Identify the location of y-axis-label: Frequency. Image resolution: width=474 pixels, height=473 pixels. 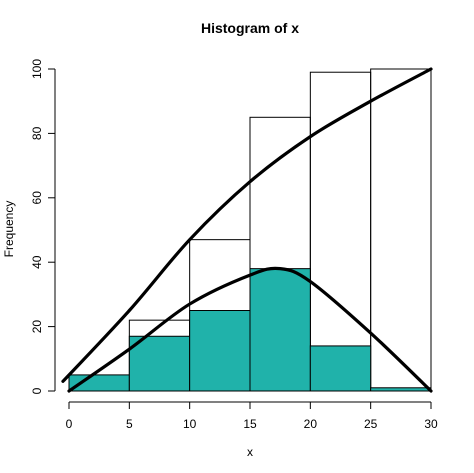
(9, 229).